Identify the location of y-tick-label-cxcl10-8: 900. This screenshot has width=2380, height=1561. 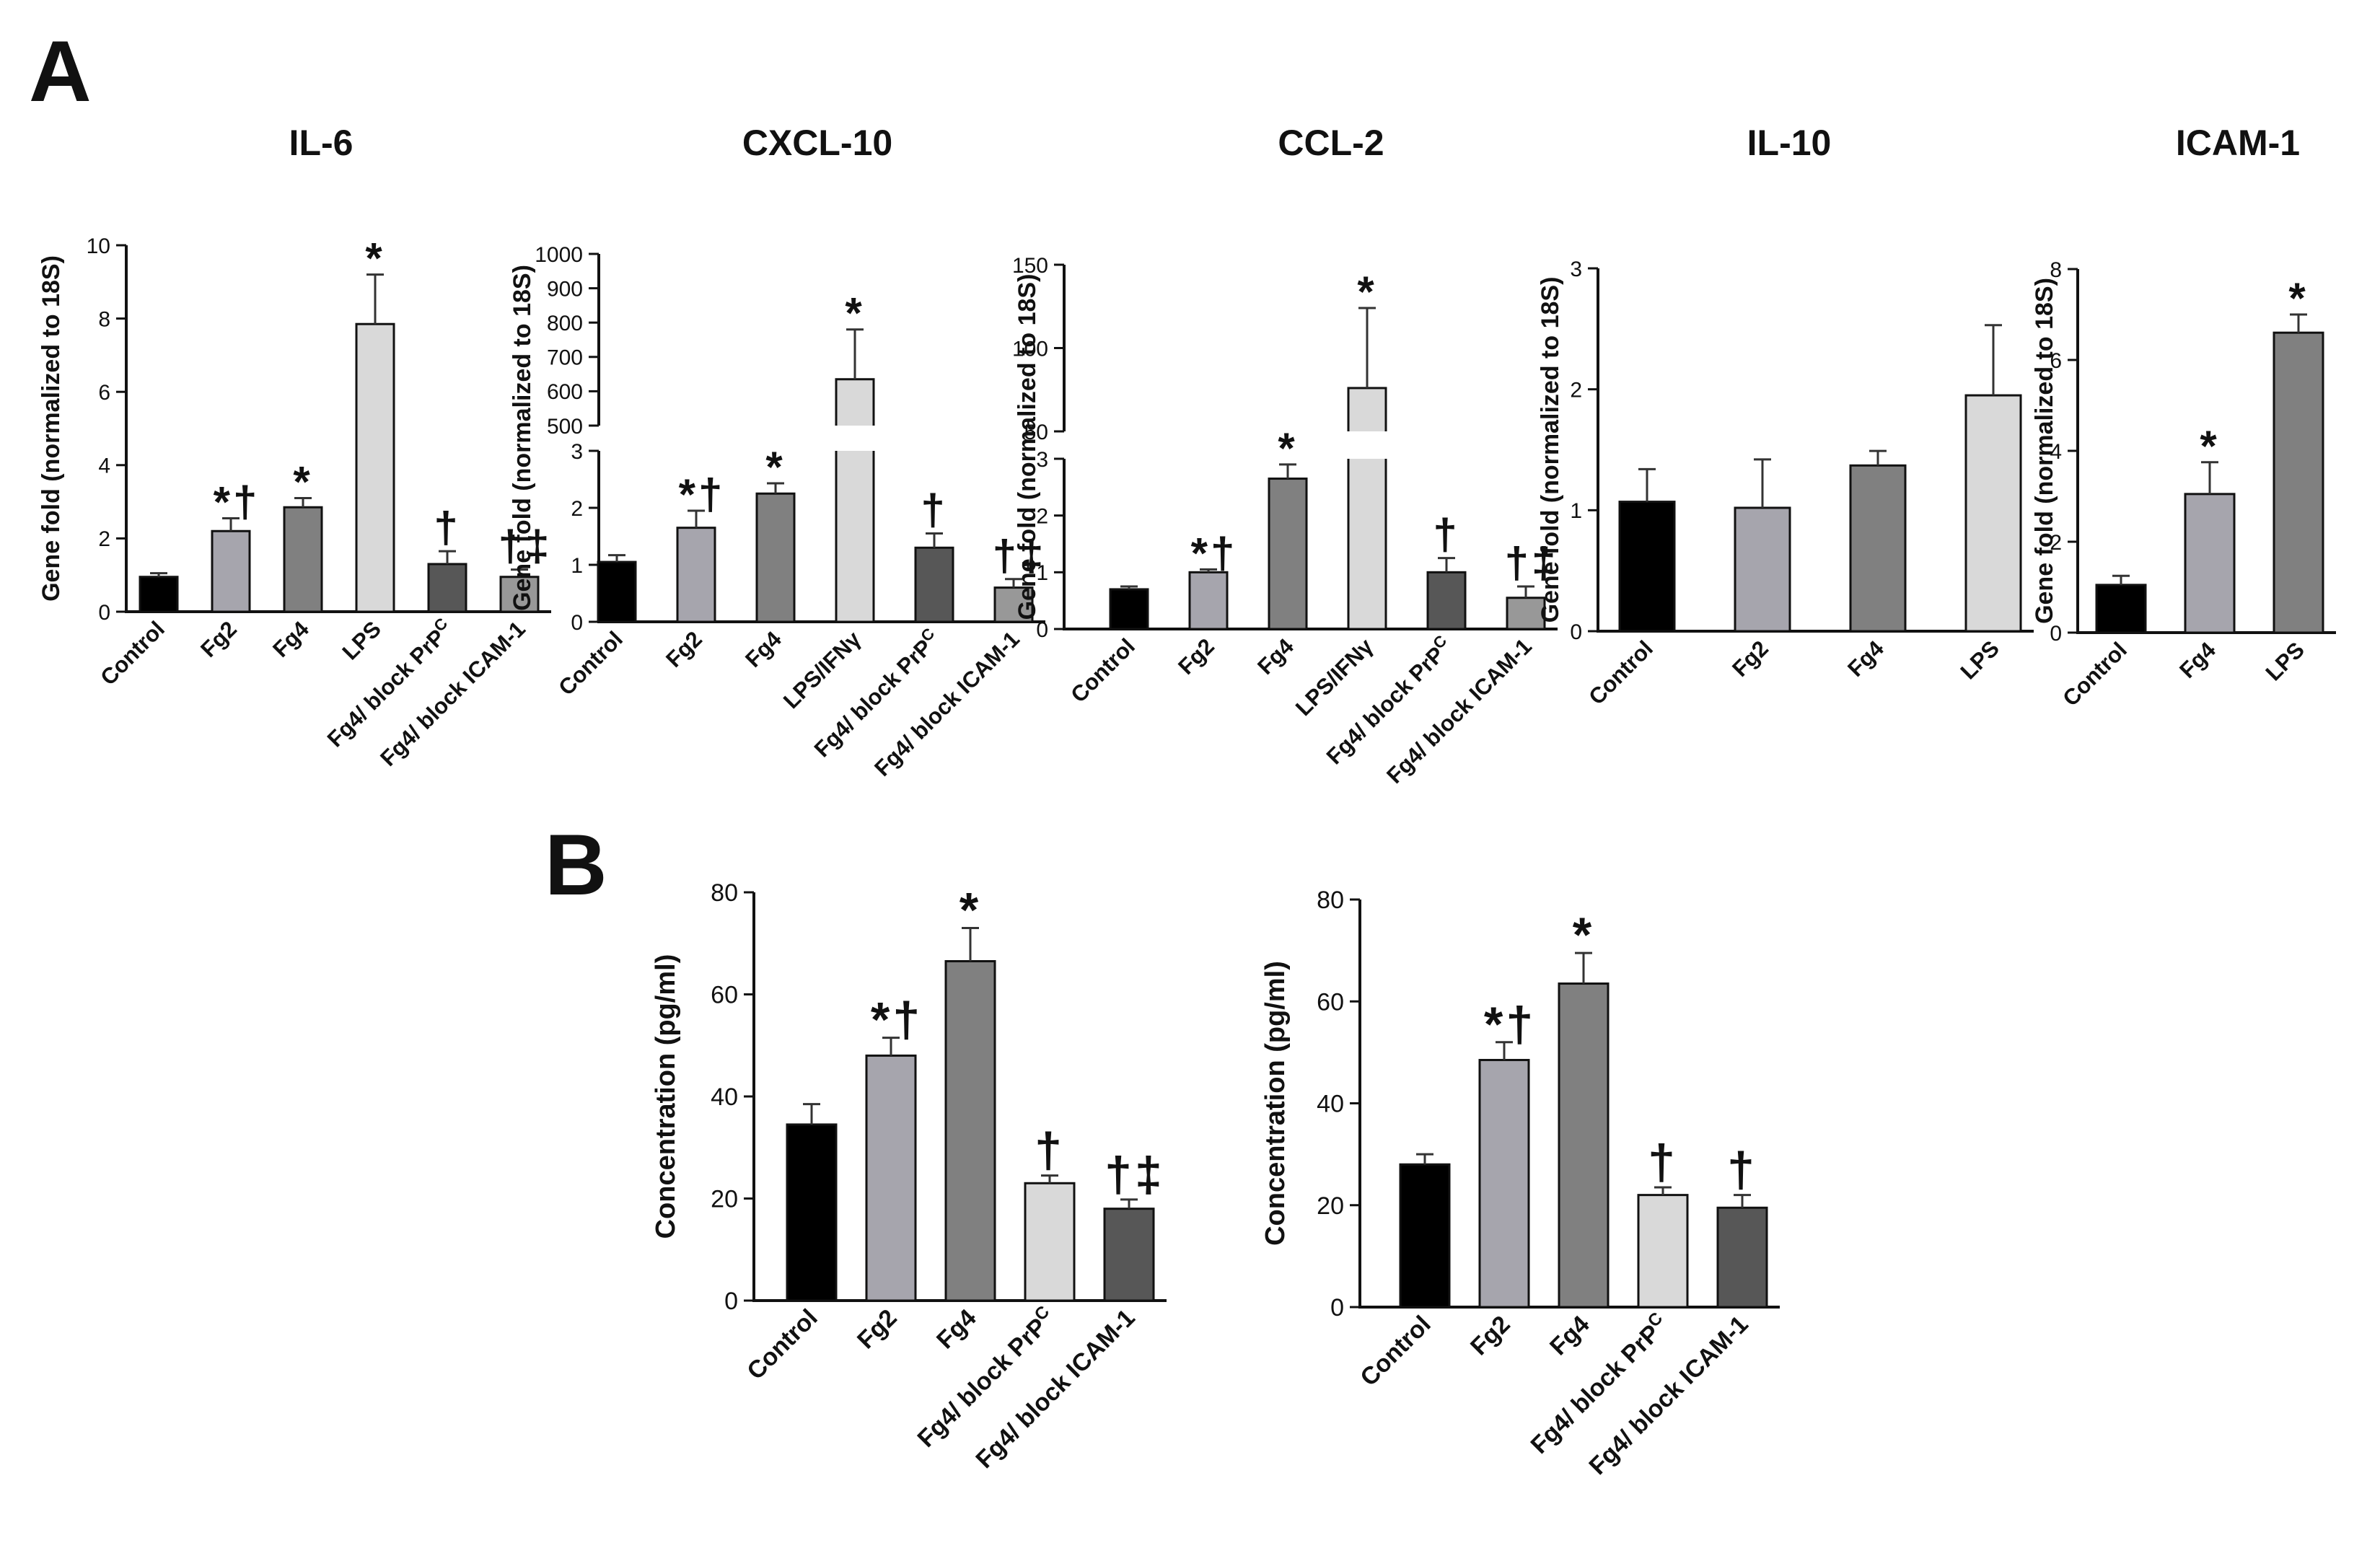
(565, 289).